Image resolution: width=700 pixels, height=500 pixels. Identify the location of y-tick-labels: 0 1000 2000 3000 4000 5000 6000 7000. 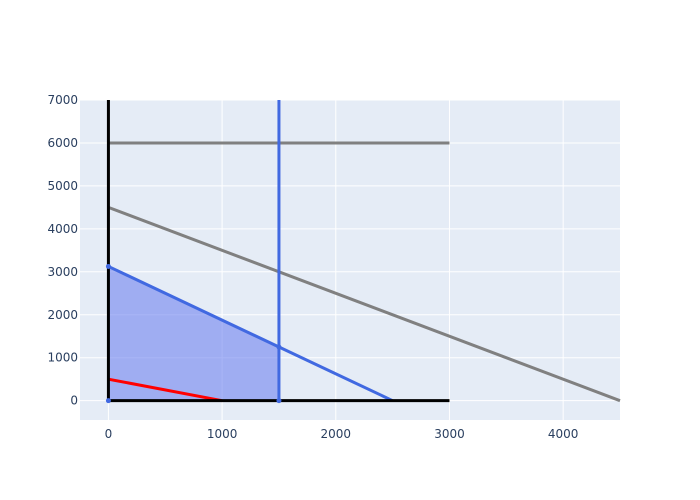
(62, 250).